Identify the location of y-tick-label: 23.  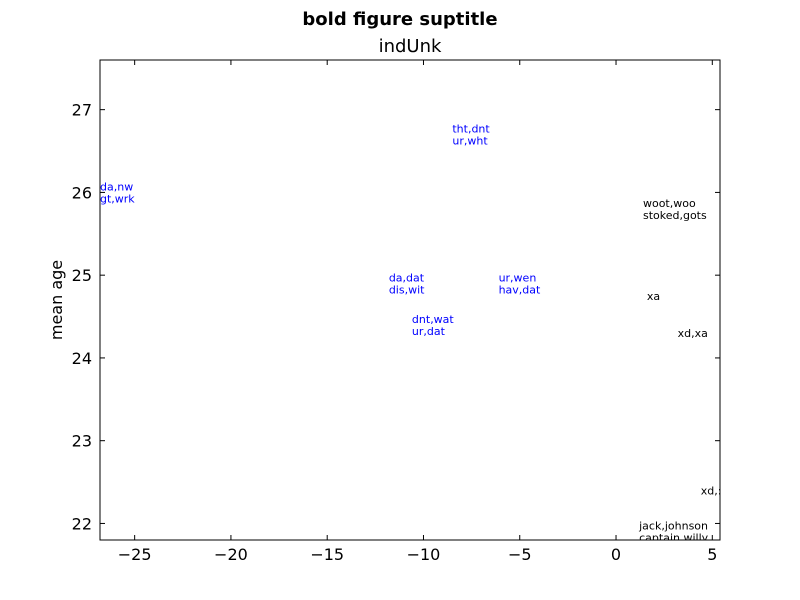
(82, 441).